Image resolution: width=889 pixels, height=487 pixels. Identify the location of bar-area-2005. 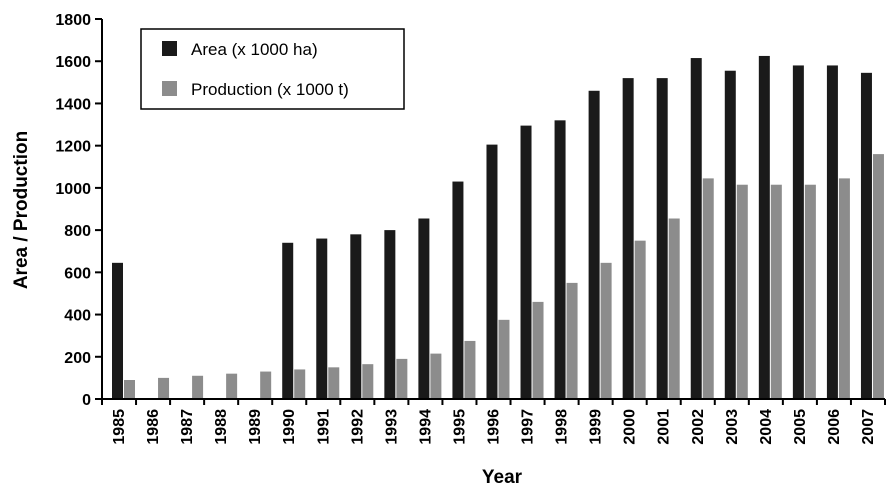
(798, 232).